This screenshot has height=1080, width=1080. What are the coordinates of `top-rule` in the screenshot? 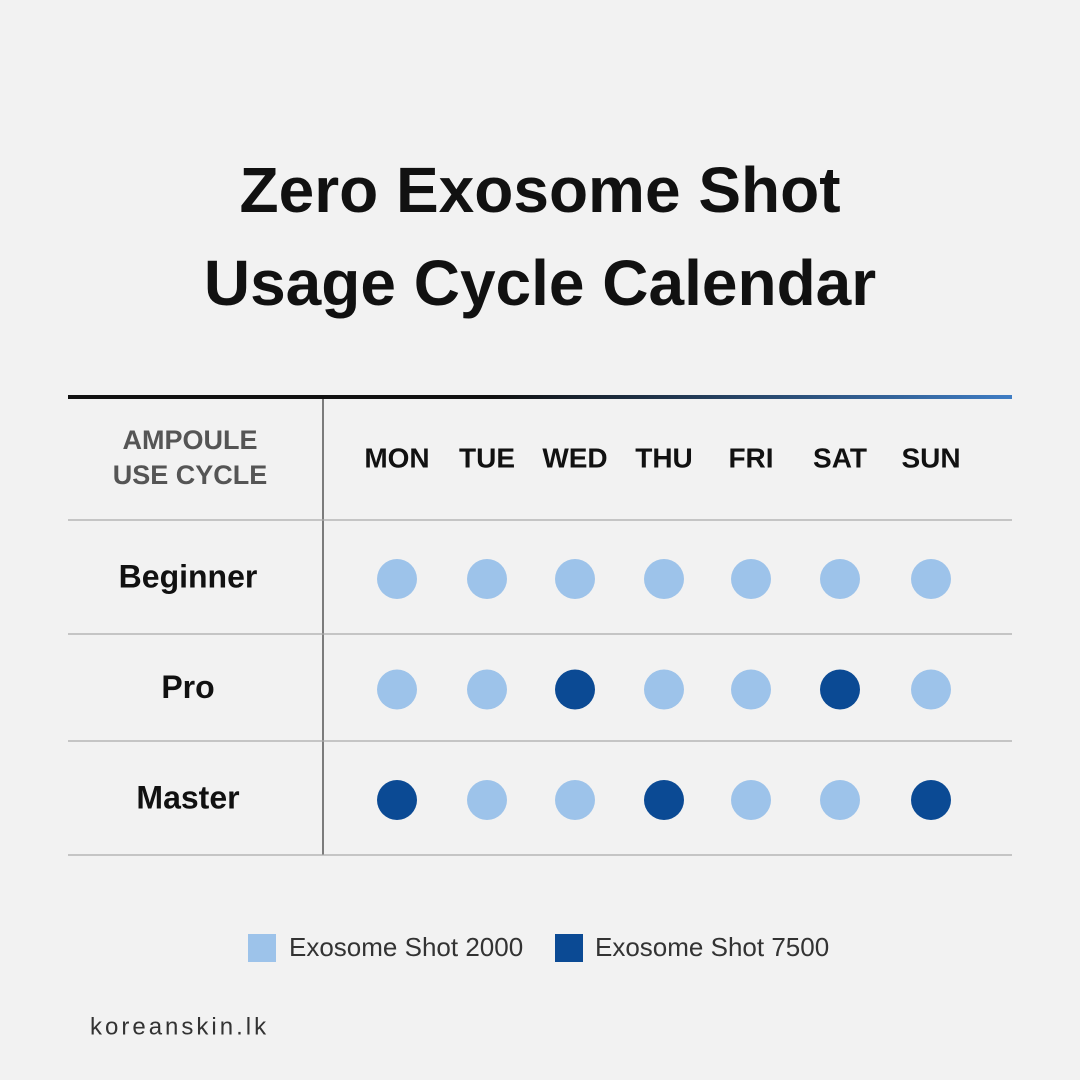 It's located at (540, 397).